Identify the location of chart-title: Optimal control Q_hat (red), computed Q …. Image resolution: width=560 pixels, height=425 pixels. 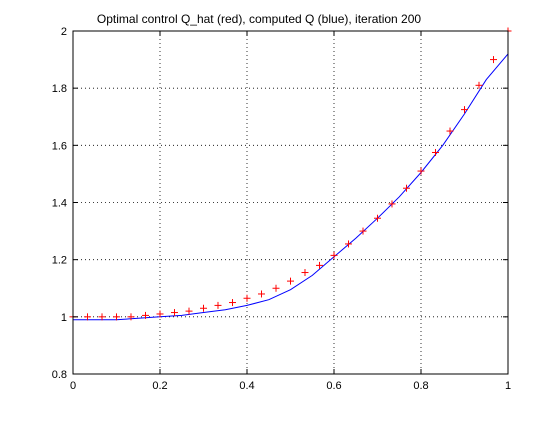
(259, 19).